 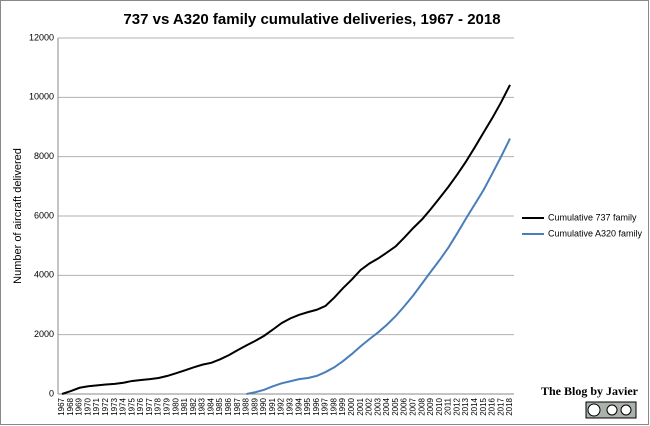 I want to click on y-tick-label: 10000, so click(x=41, y=97).